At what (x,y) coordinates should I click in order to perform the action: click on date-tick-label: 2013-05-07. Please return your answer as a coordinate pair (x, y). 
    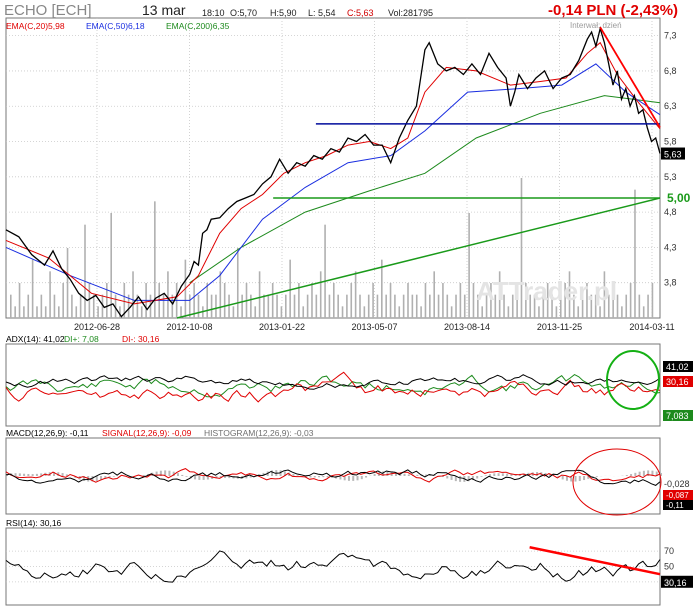
    Looking at the image, I should click on (374, 327).